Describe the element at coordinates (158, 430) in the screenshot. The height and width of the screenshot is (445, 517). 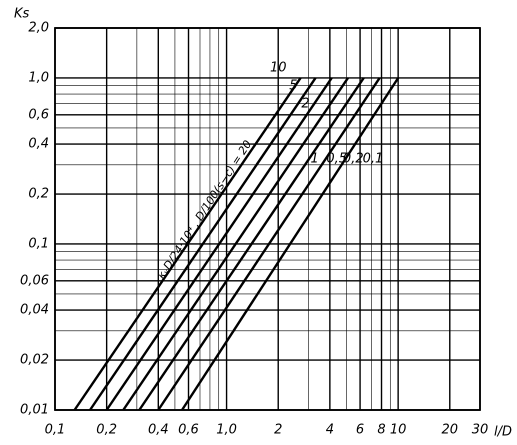
I see `x-tick-label: 0,4` at that location.